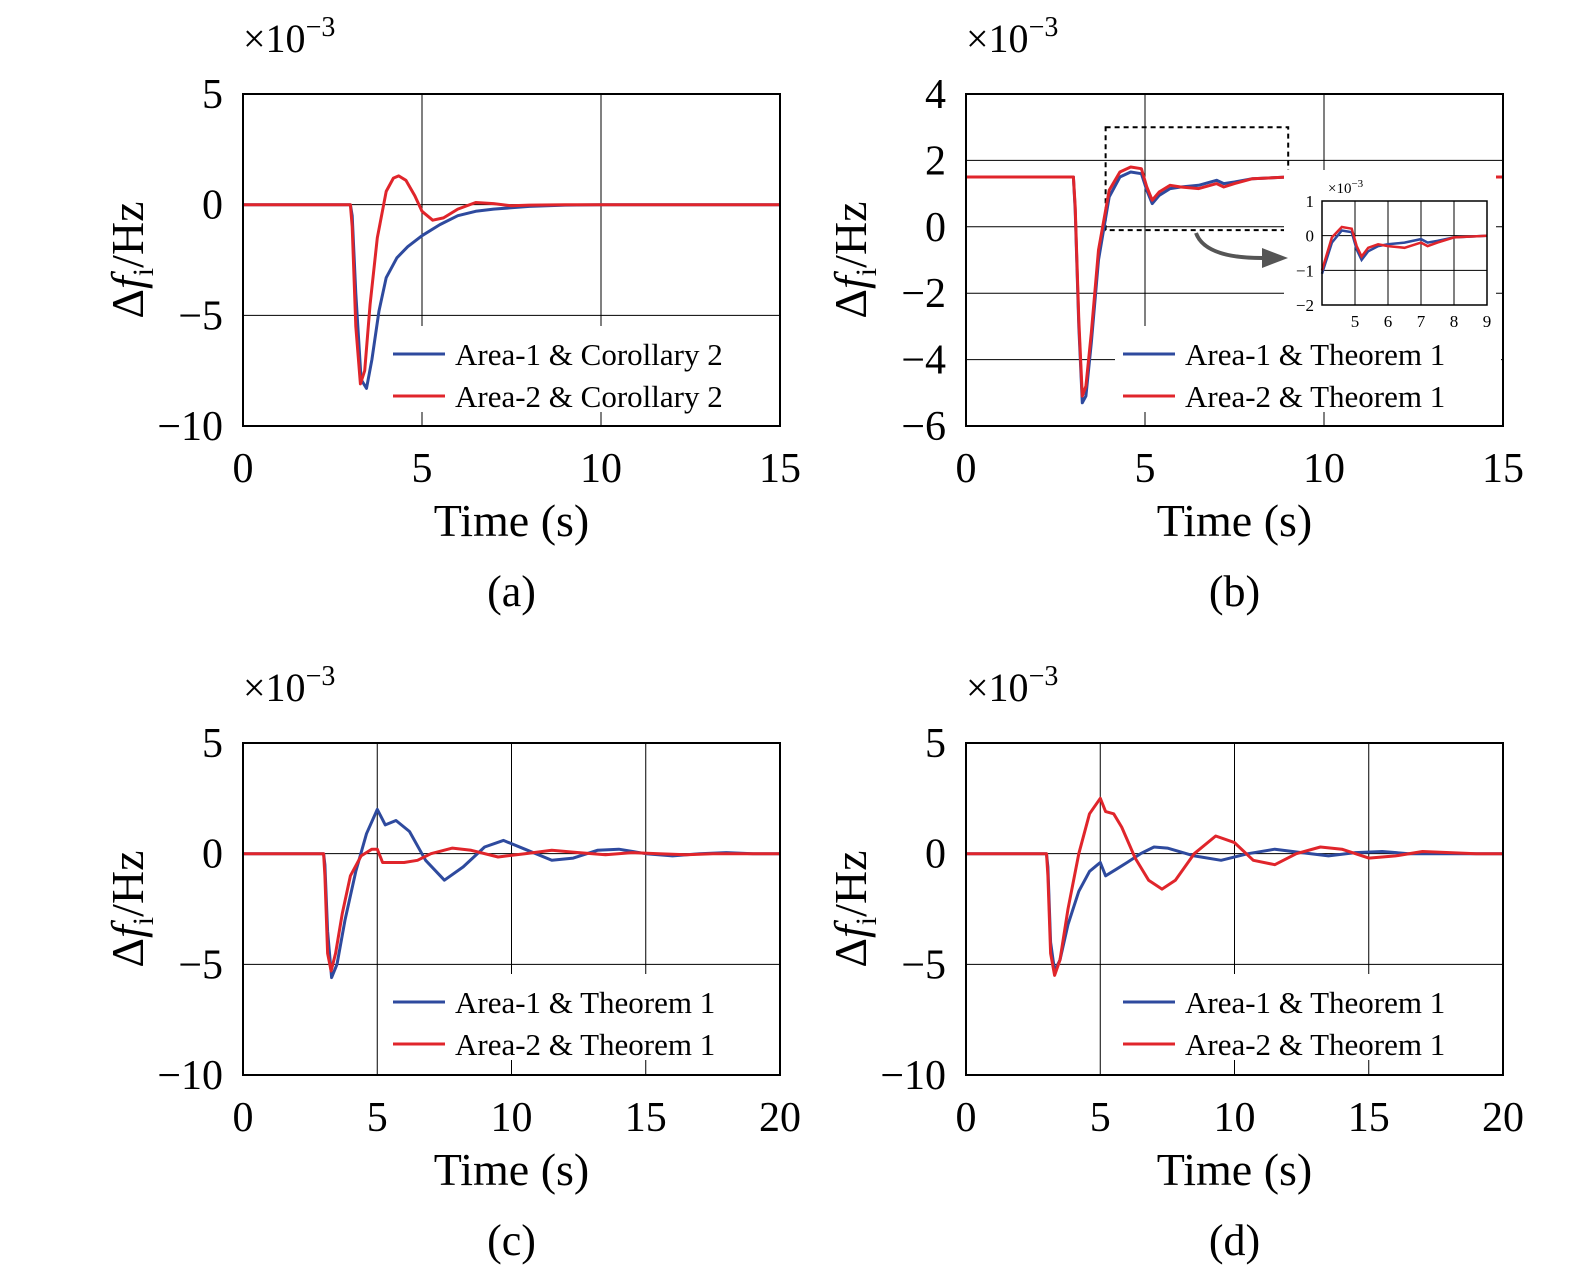 Image resolution: width=1575 pixels, height=1282 pixels. I want to click on inset-x-tick-label: 8, so click(1454, 321).